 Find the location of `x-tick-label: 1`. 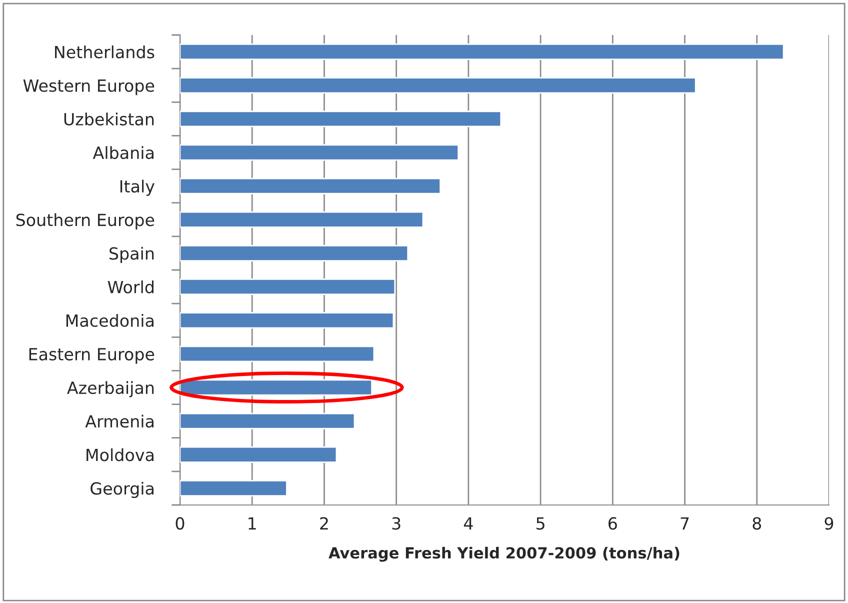

x-tick-label: 1 is located at coordinates (252, 523).